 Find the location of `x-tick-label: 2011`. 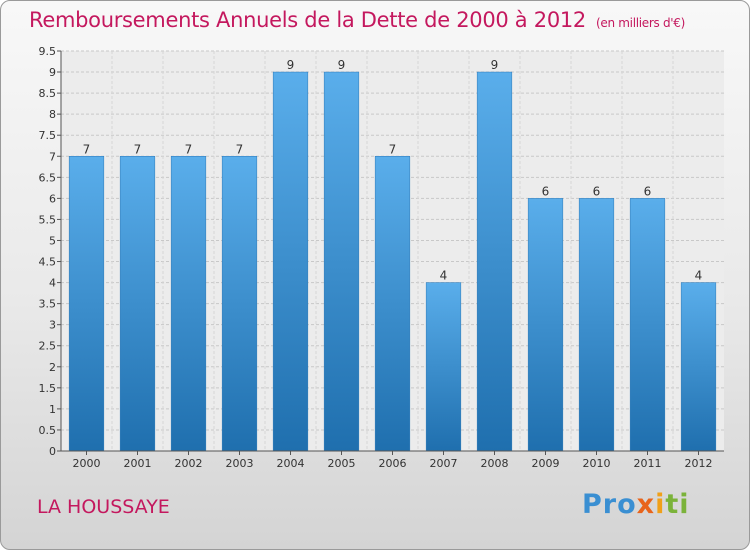

x-tick-label: 2011 is located at coordinates (648, 463).